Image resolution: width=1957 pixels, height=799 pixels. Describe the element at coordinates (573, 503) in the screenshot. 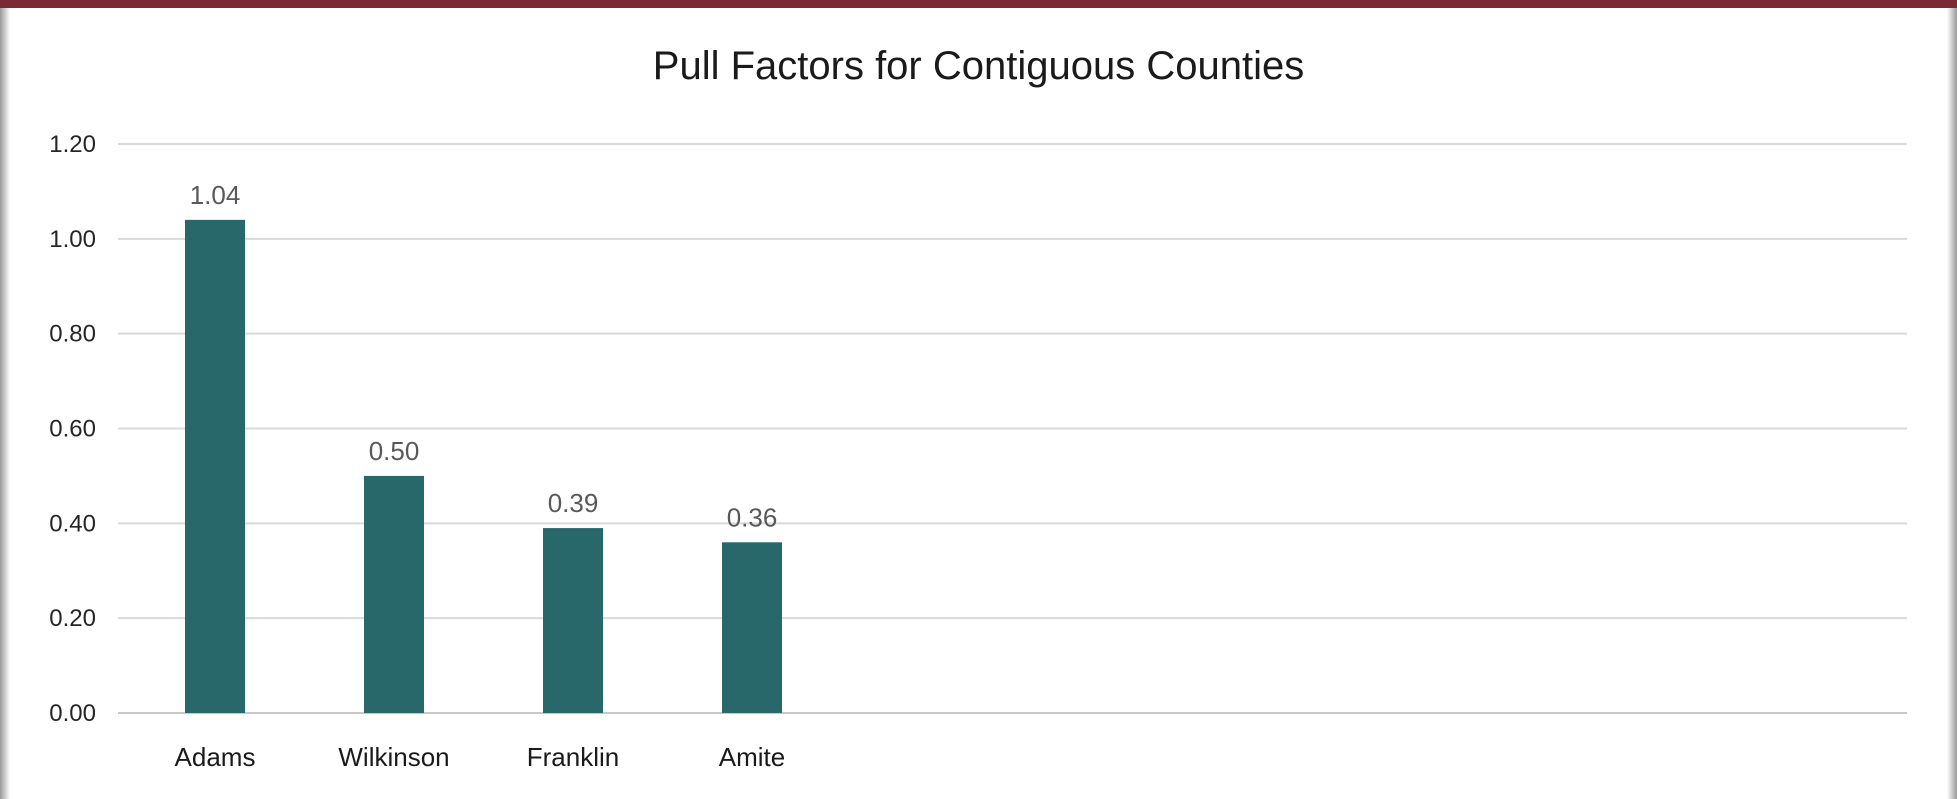

I see `data-label: 0.39` at that location.